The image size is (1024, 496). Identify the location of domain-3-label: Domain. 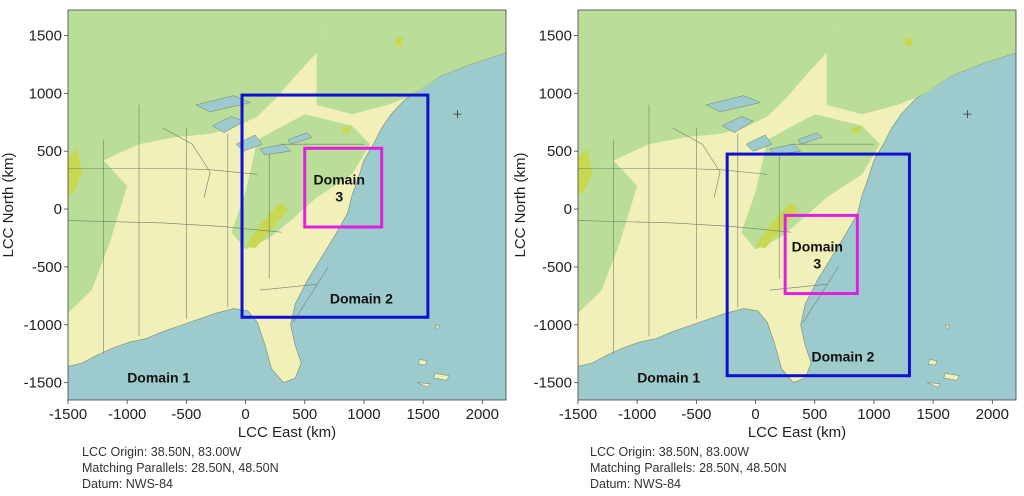
(339, 180).